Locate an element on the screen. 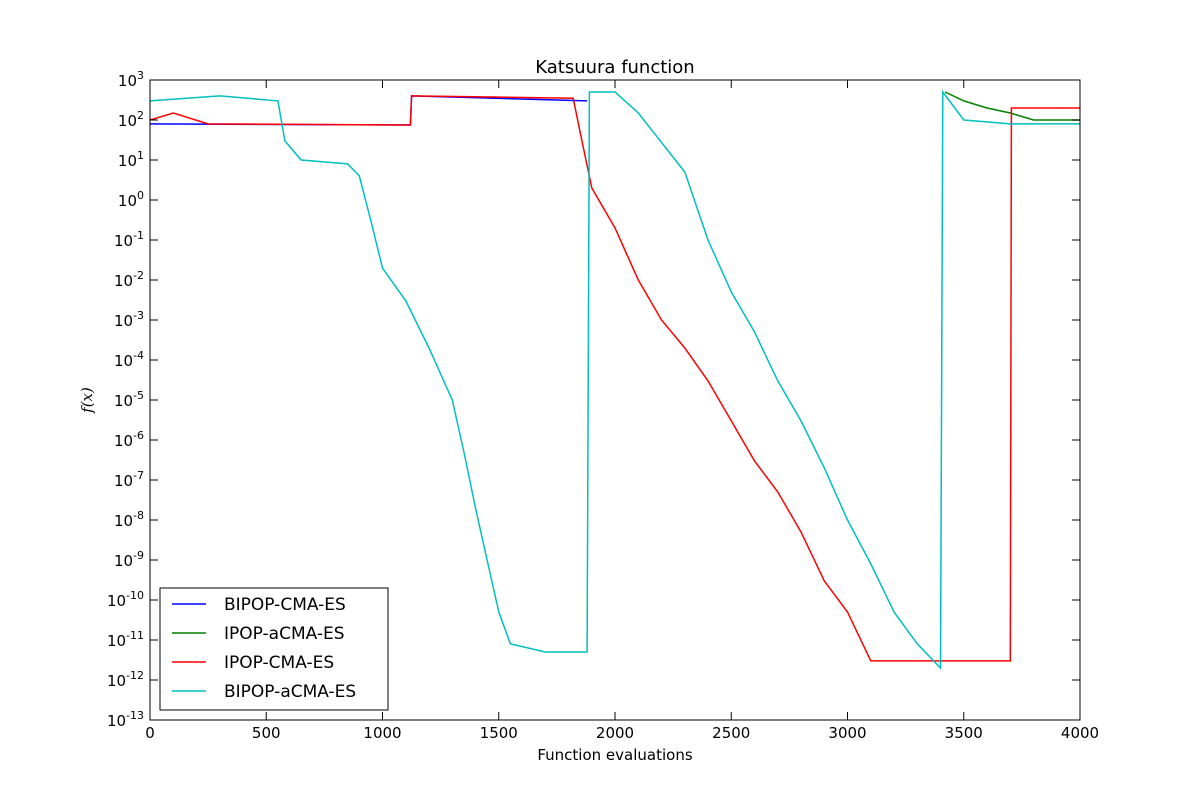  y-tick-label-16: 10³ is located at coordinates (131, 79).